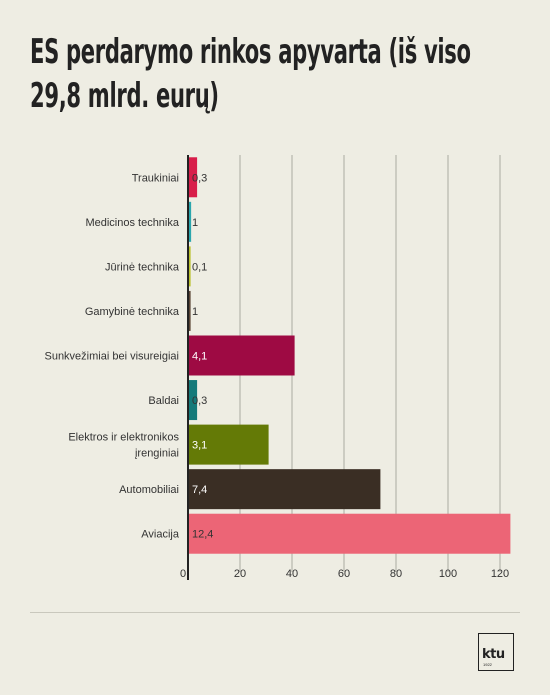  I want to click on ktu-logo: ktu 1922, so click(496, 652).